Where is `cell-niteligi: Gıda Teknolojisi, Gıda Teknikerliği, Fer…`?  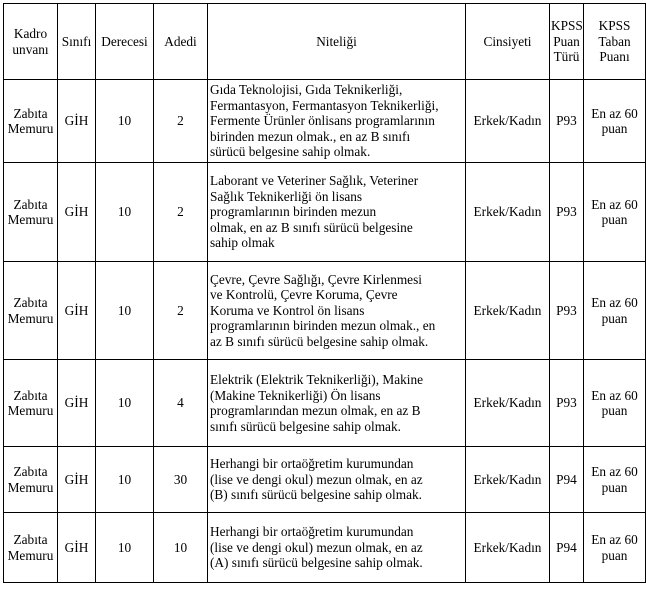 cell-niteligi: Gıda Teknolojisi, Gıda Teknikerliği, Fer… is located at coordinates (336, 121).